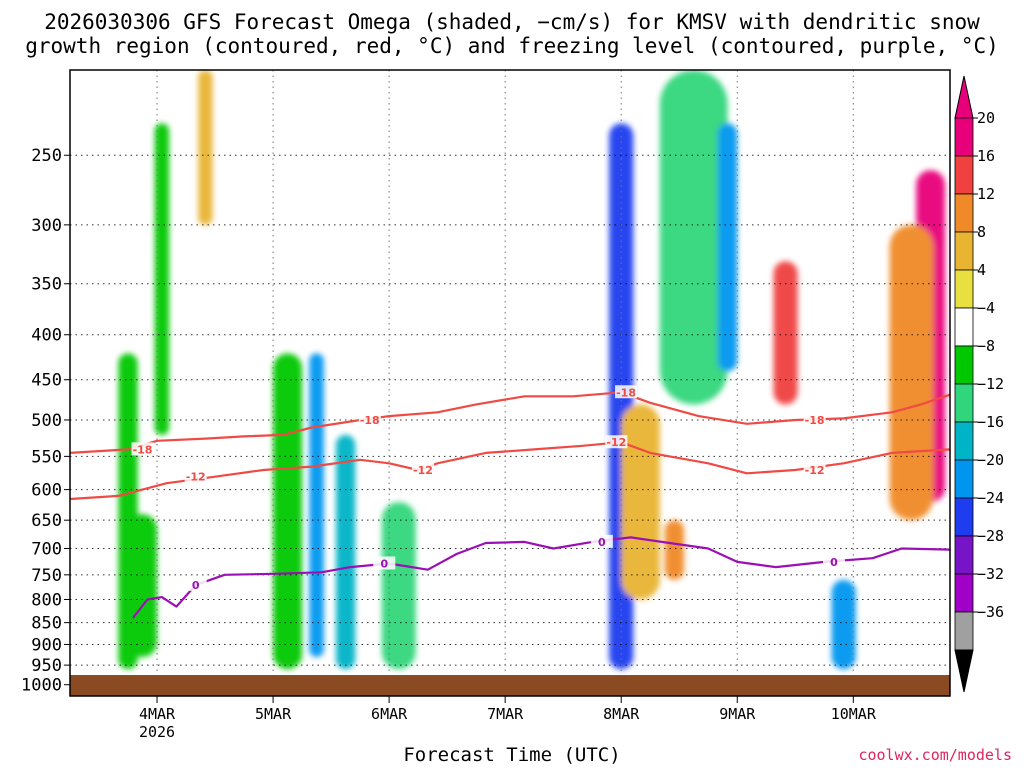 Image resolution: width=1024 pixels, height=768 pixels. What do you see at coordinates (46, 666) in the screenshot?
I see `y-tick-label-950: 950` at bounding box center [46, 666].